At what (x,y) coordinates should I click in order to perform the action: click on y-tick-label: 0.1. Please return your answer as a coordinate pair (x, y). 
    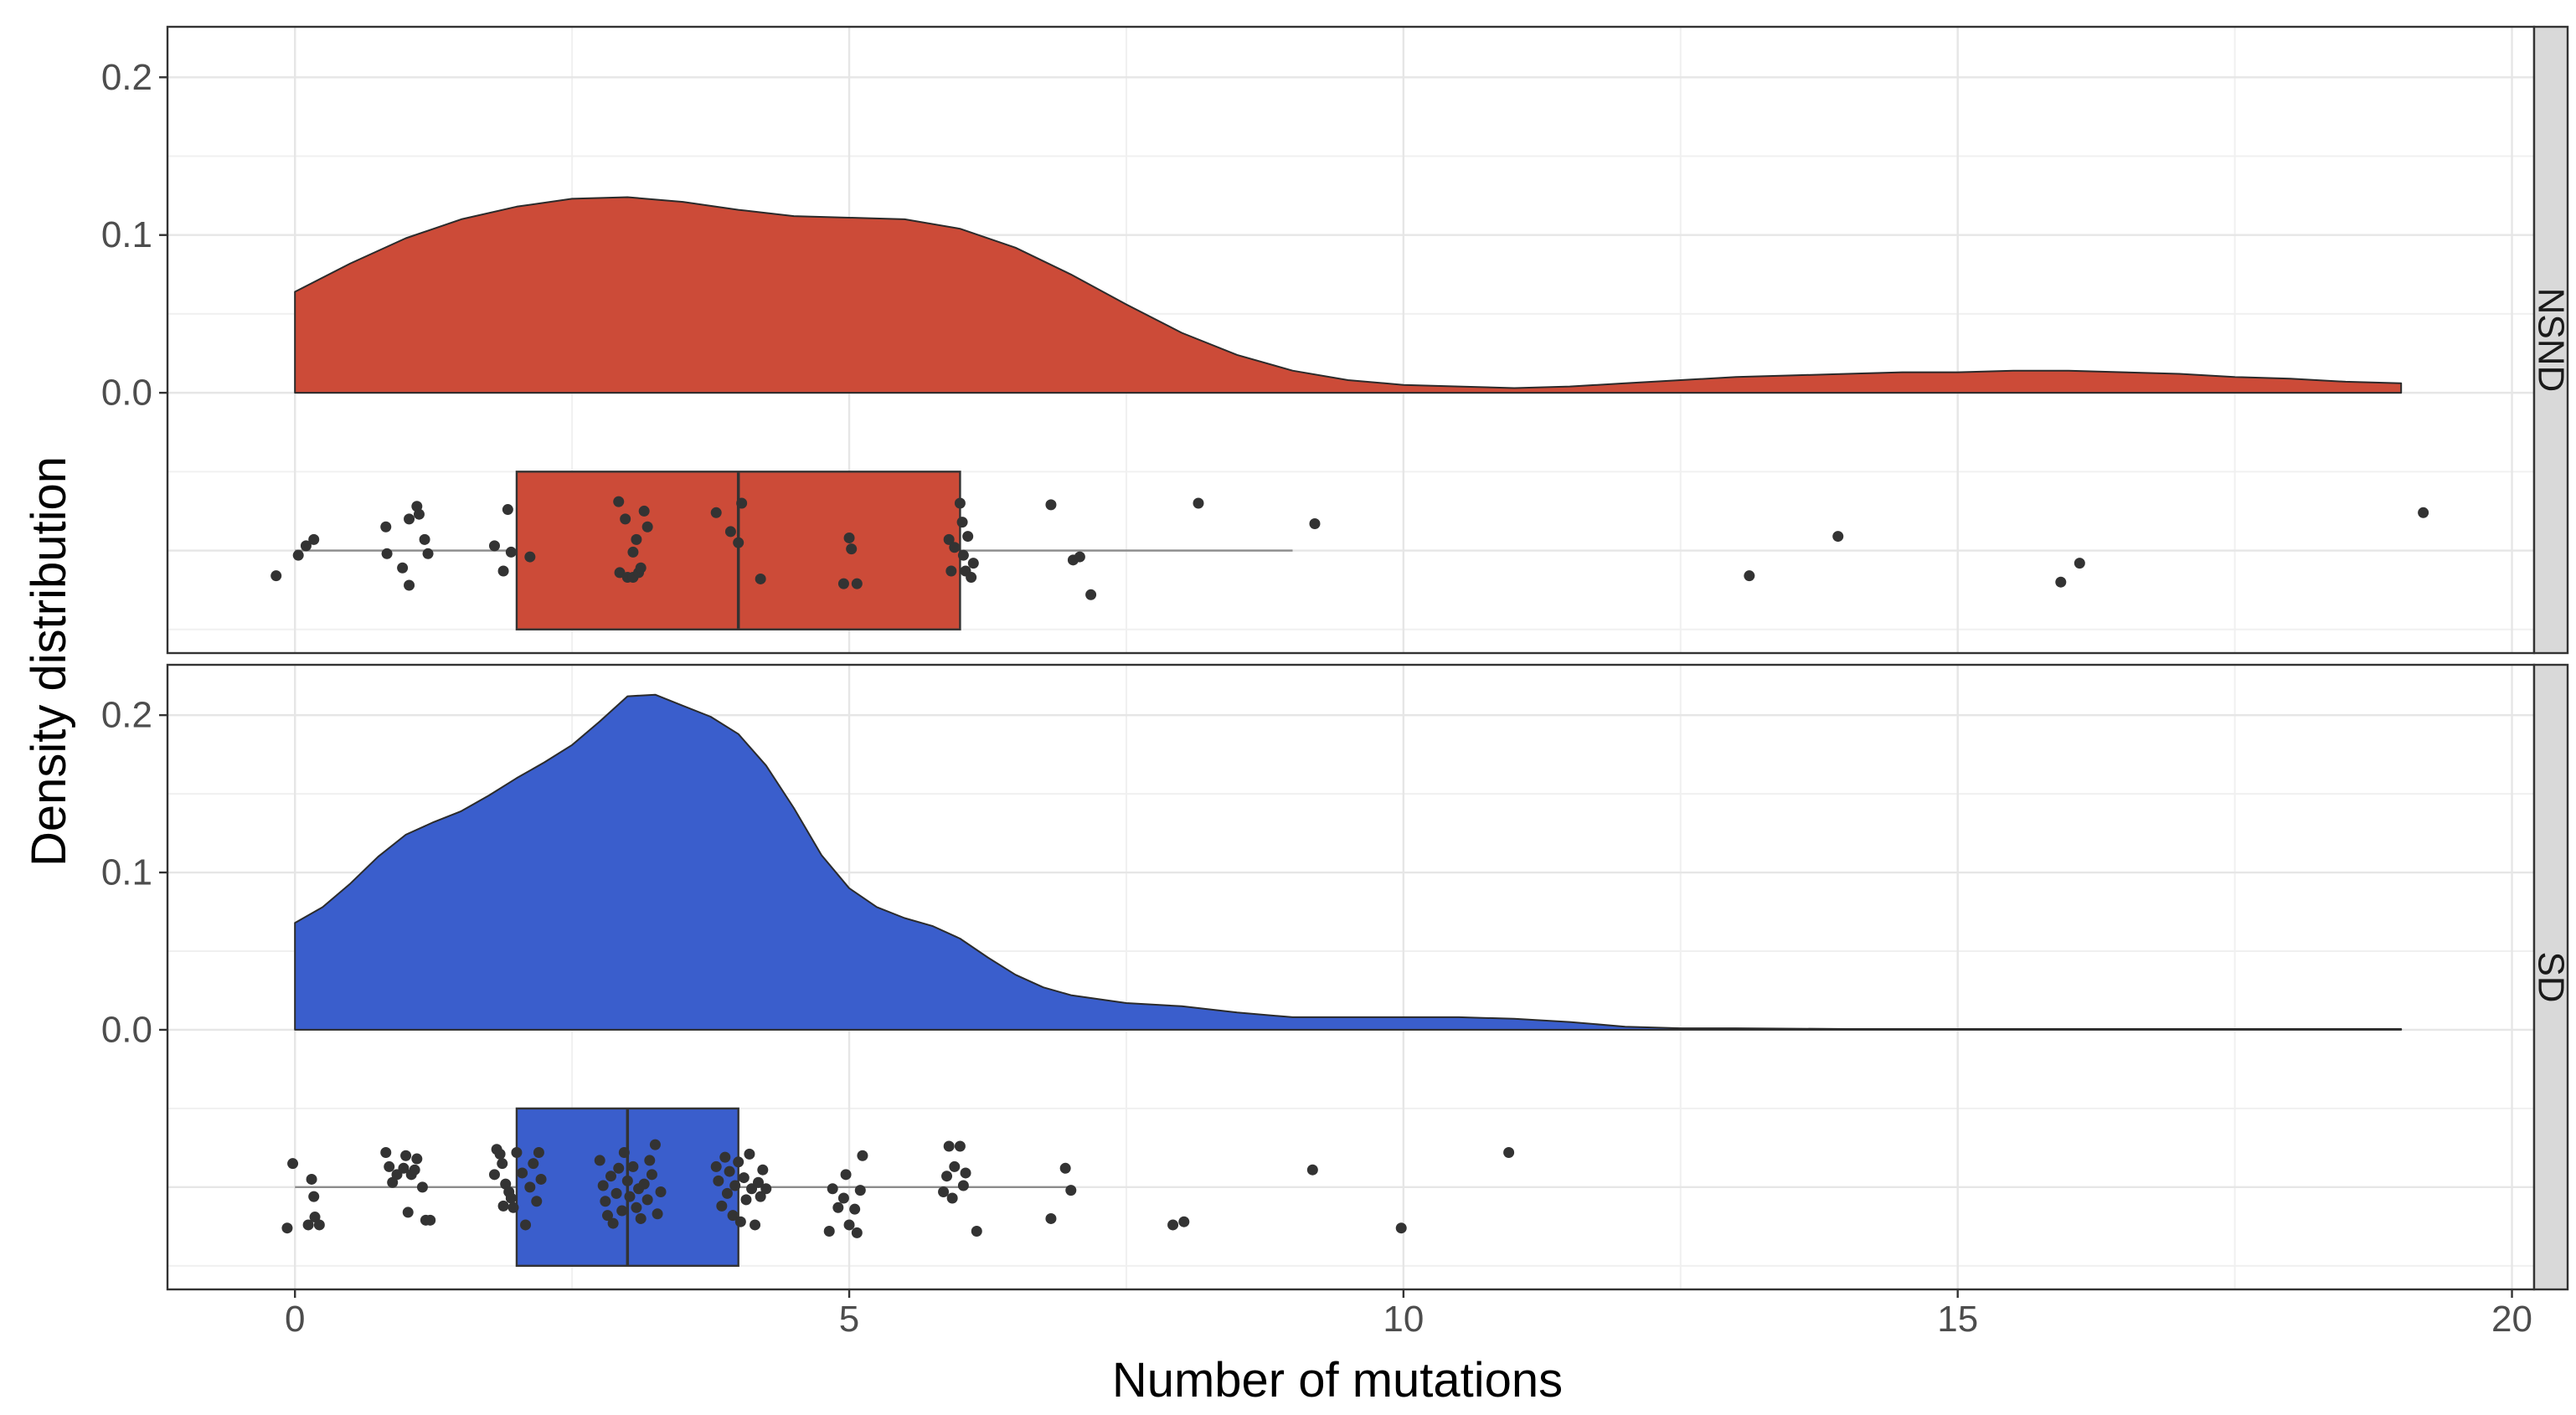
    Looking at the image, I should click on (126, 234).